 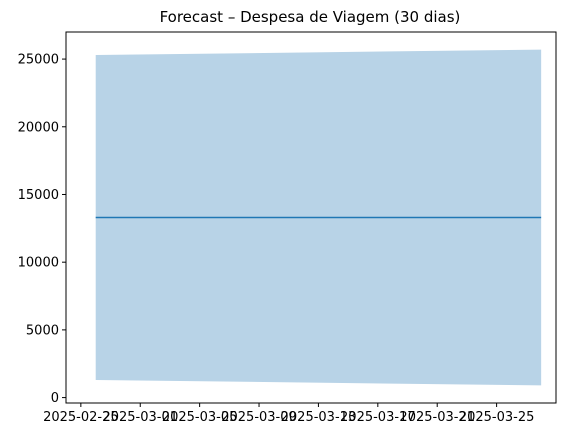 I want to click on y-axis: 0 5000 10000 15000 20000 25000, so click(x=42, y=229).